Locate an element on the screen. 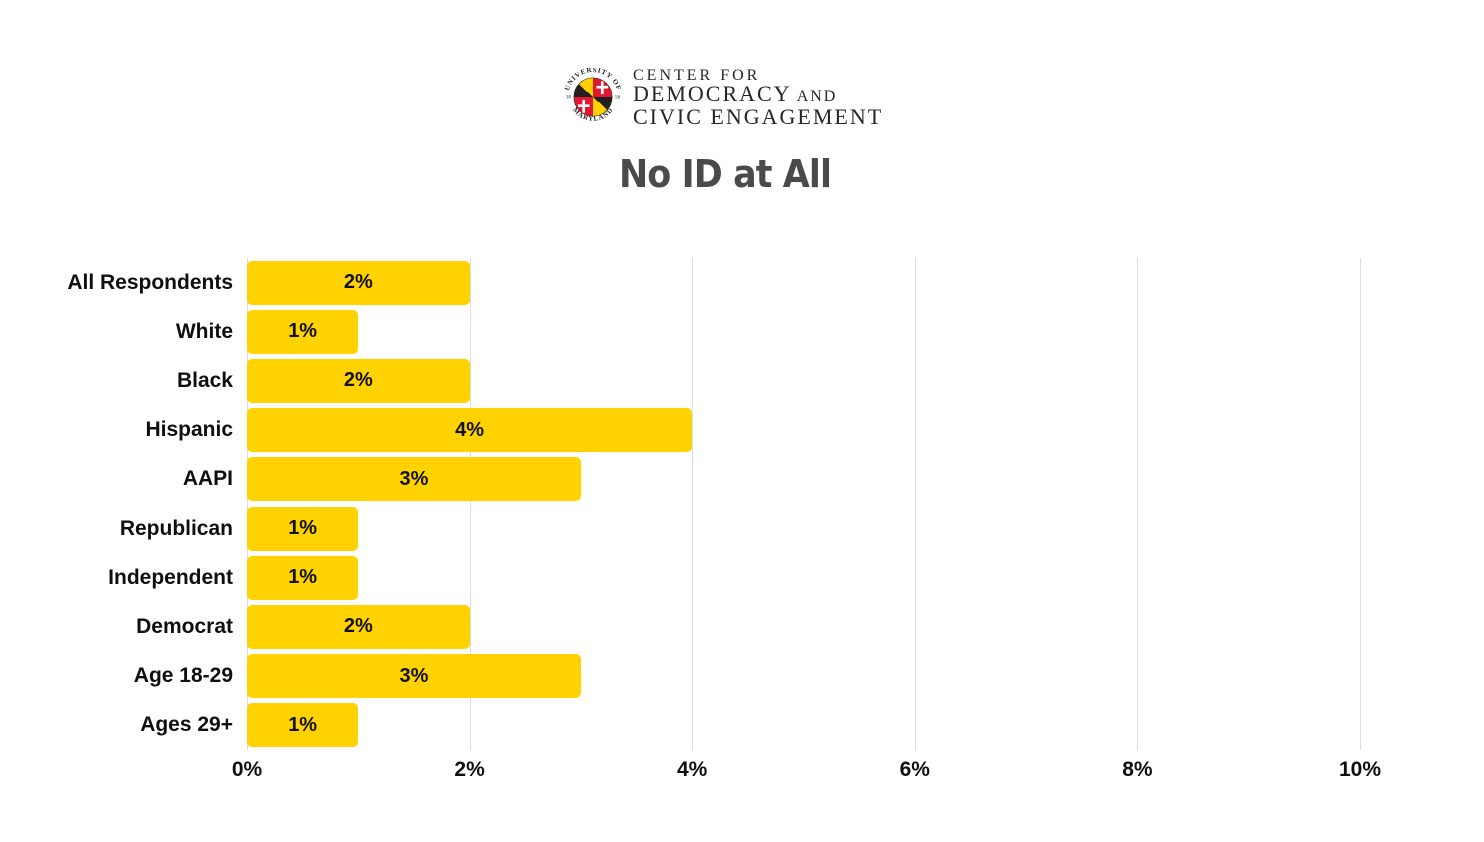 The image size is (1484, 842). category-label: Republican is located at coordinates (176, 528).